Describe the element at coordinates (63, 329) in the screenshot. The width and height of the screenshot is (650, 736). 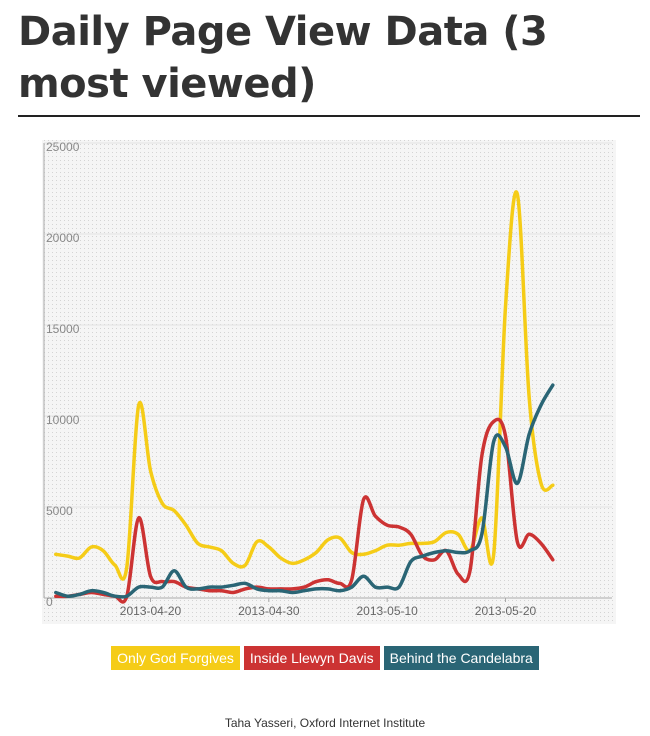
I see `y-tick-label: 15000` at that location.